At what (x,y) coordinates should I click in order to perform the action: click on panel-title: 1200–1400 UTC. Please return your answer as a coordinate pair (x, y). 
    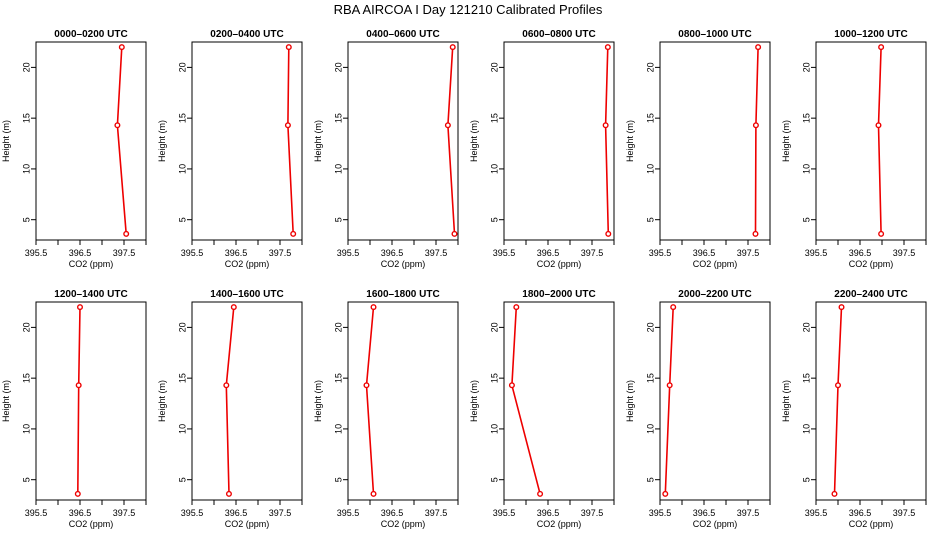
    Looking at the image, I should click on (90, 294).